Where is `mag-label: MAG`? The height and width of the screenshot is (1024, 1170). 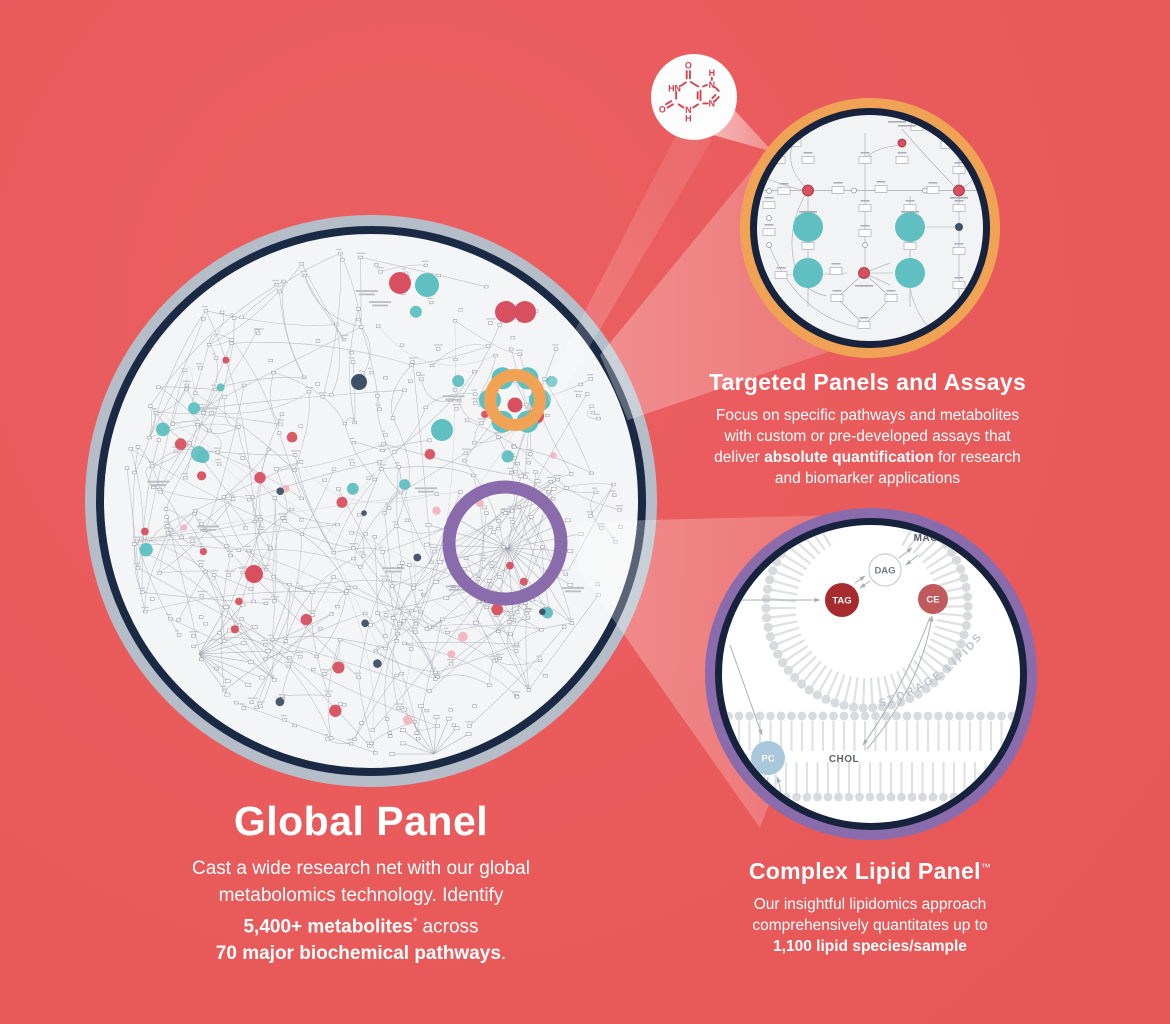 mag-label: MAG is located at coordinates (926, 538).